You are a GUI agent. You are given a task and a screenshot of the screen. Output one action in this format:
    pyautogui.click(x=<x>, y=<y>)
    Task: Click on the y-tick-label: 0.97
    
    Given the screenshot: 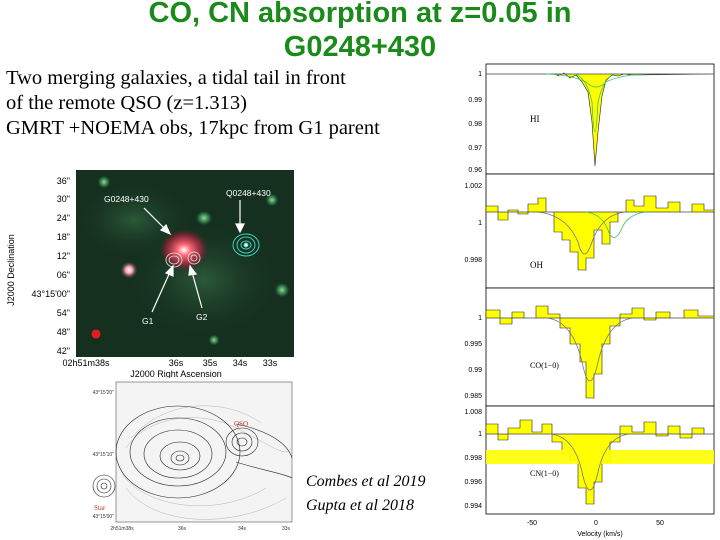 What is the action you would take?
    pyautogui.click(x=475, y=148)
    